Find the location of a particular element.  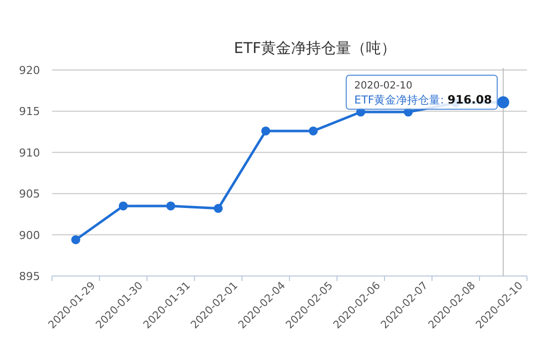

tooltip: 2020-02-10 ETF黄金净持仓量: 916.08 is located at coordinates (422, 92).